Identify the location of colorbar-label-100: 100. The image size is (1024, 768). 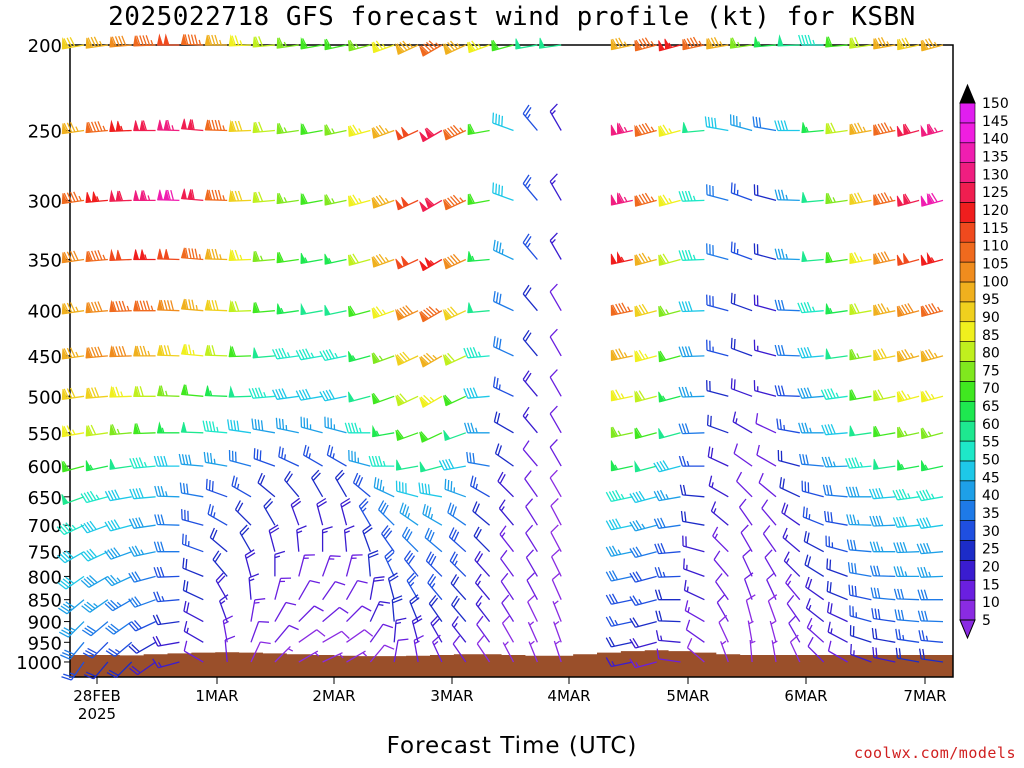
(995, 282).